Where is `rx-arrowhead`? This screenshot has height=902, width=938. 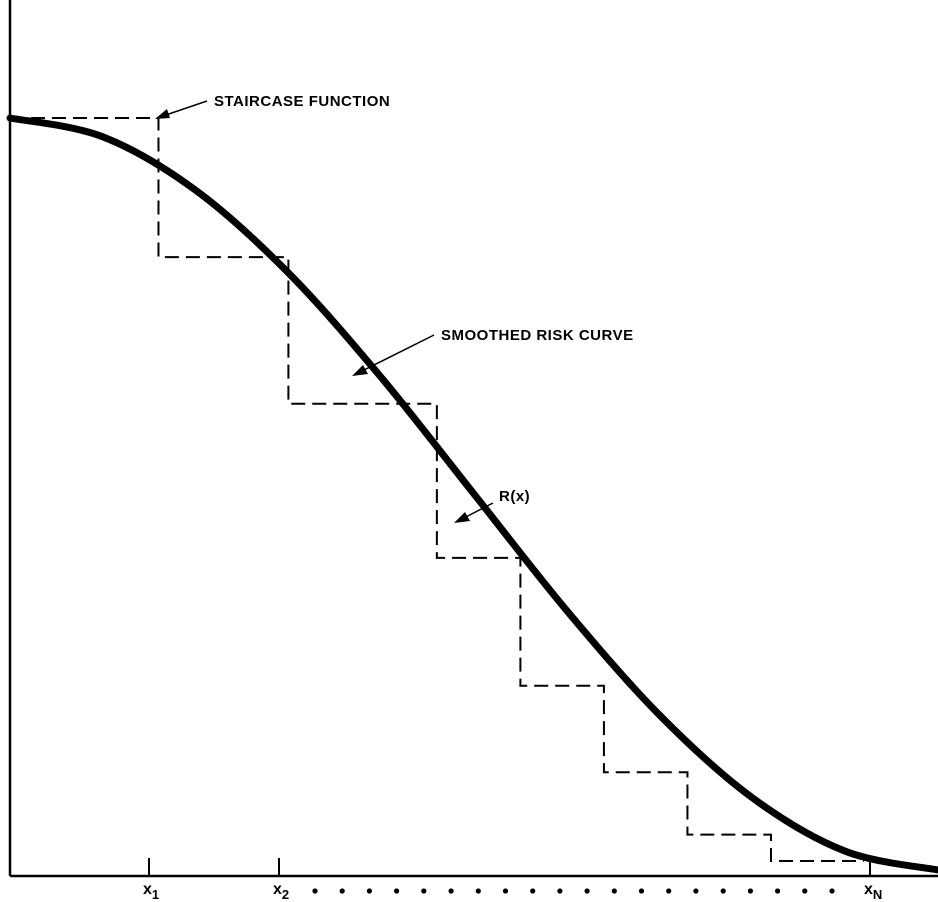
rx-arrowhead is located at coordinates (462, 517).